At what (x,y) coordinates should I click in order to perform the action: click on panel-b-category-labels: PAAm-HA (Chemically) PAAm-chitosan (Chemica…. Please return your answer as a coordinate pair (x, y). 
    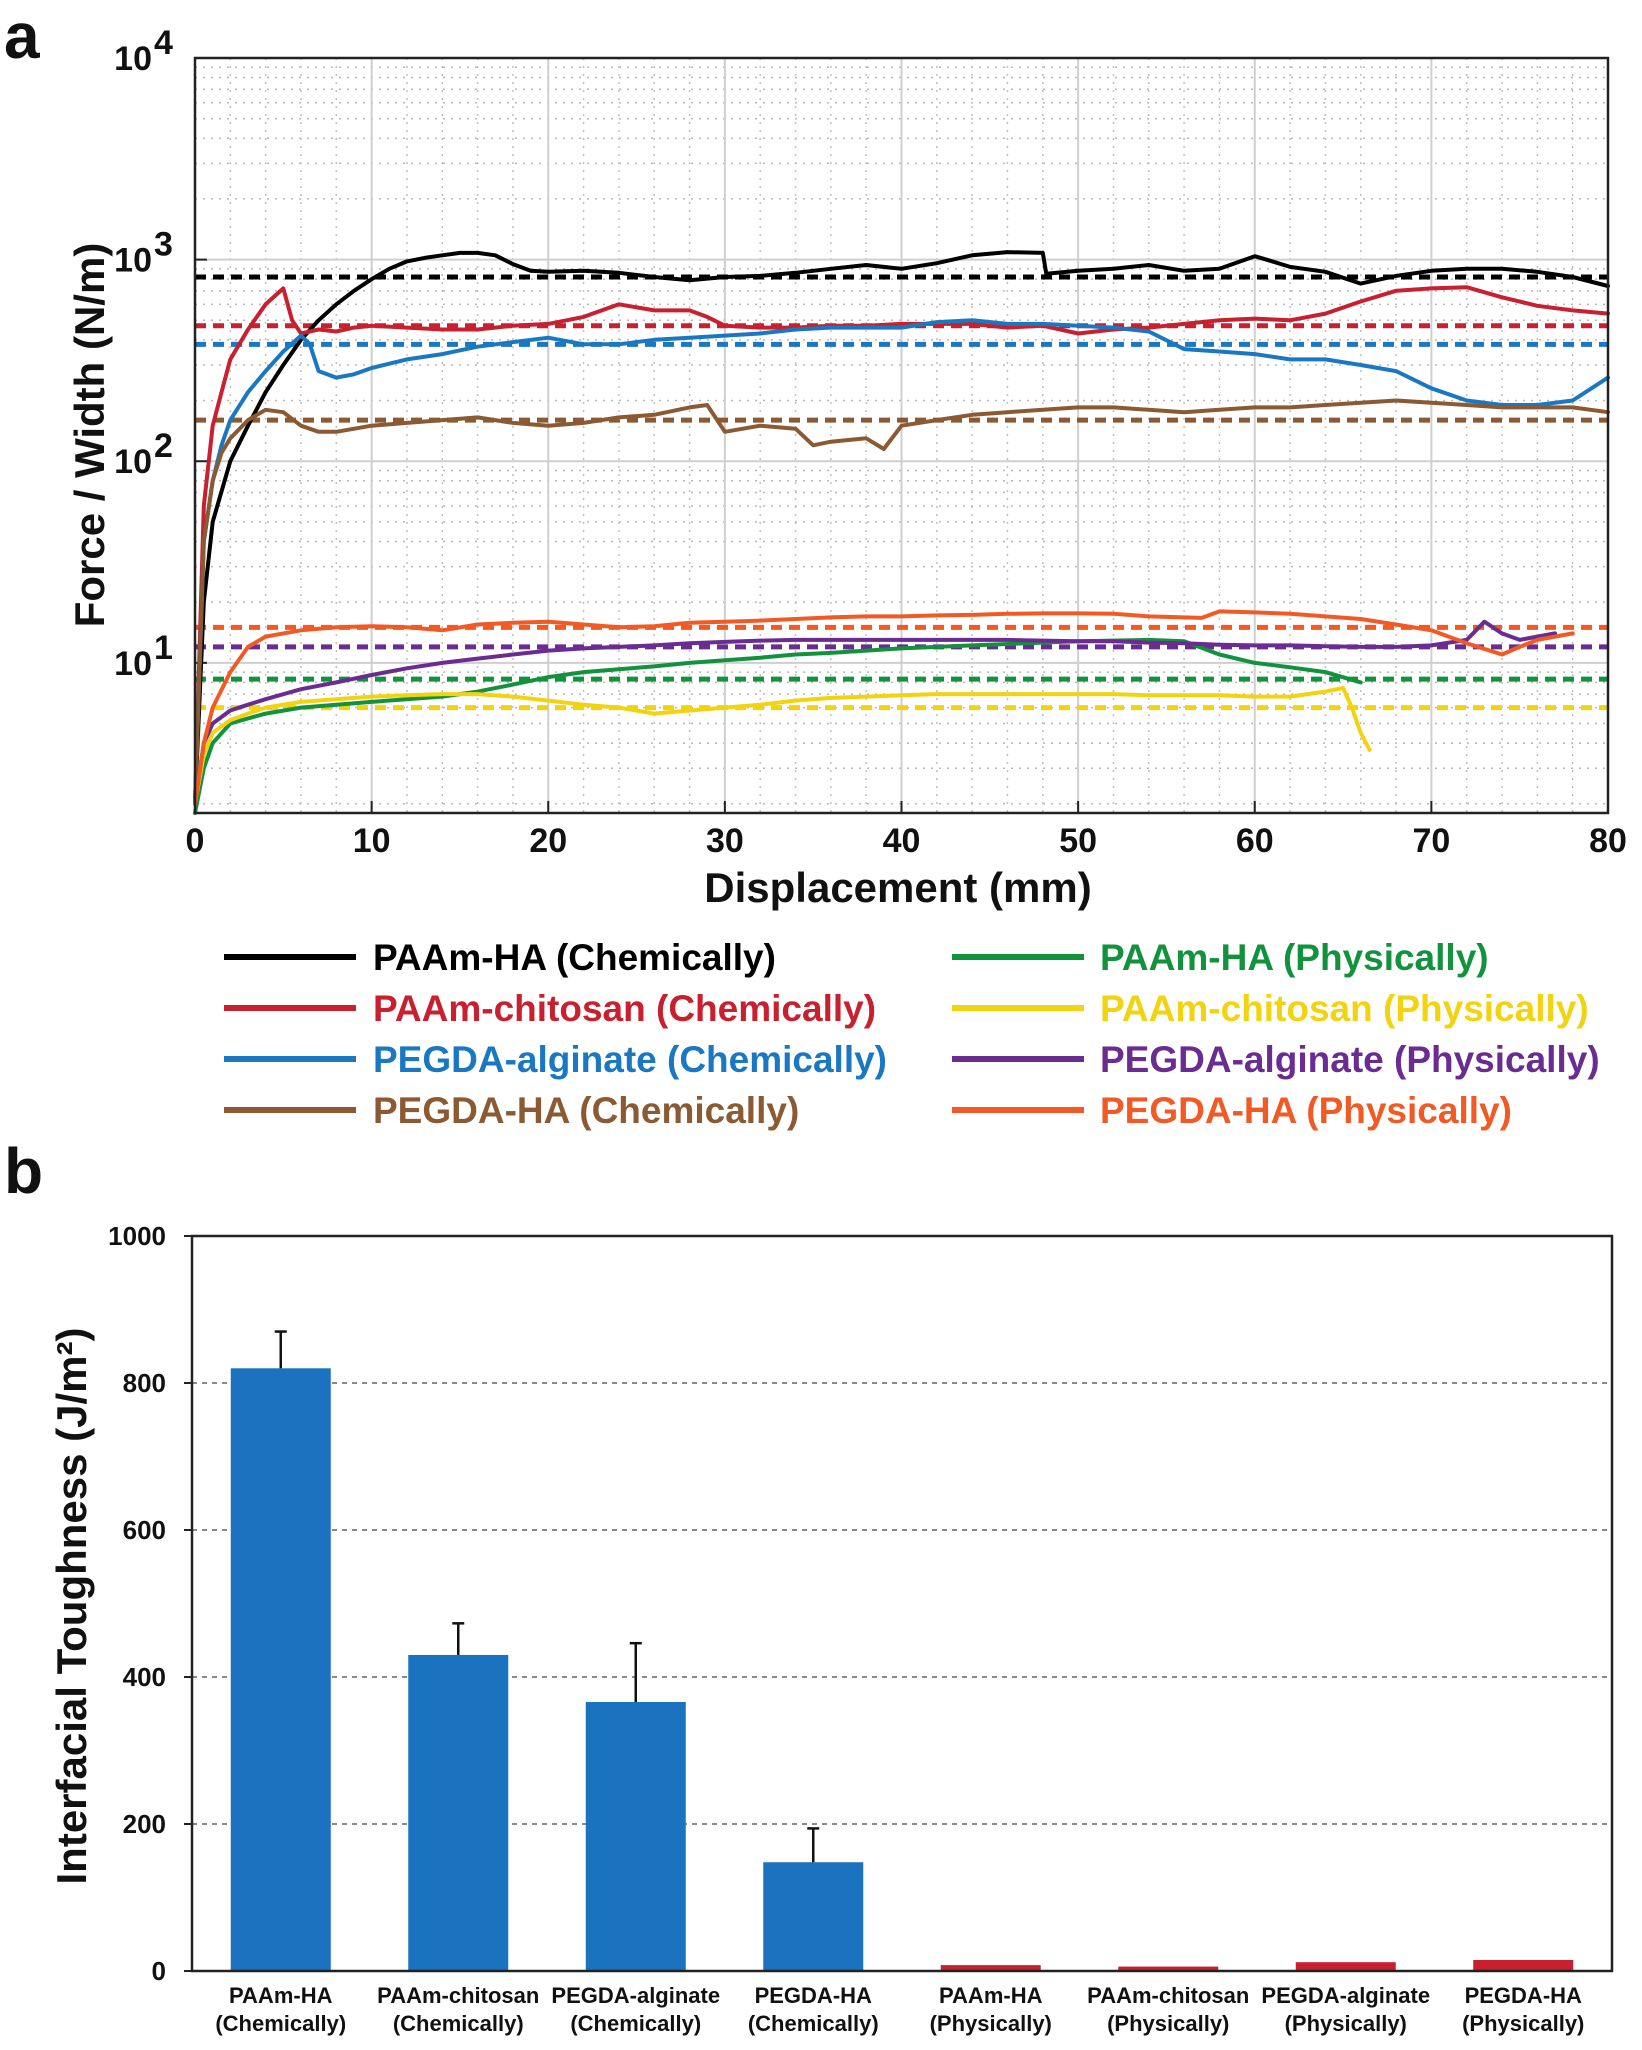
    Looking at the image, I should click on (899, 2009).